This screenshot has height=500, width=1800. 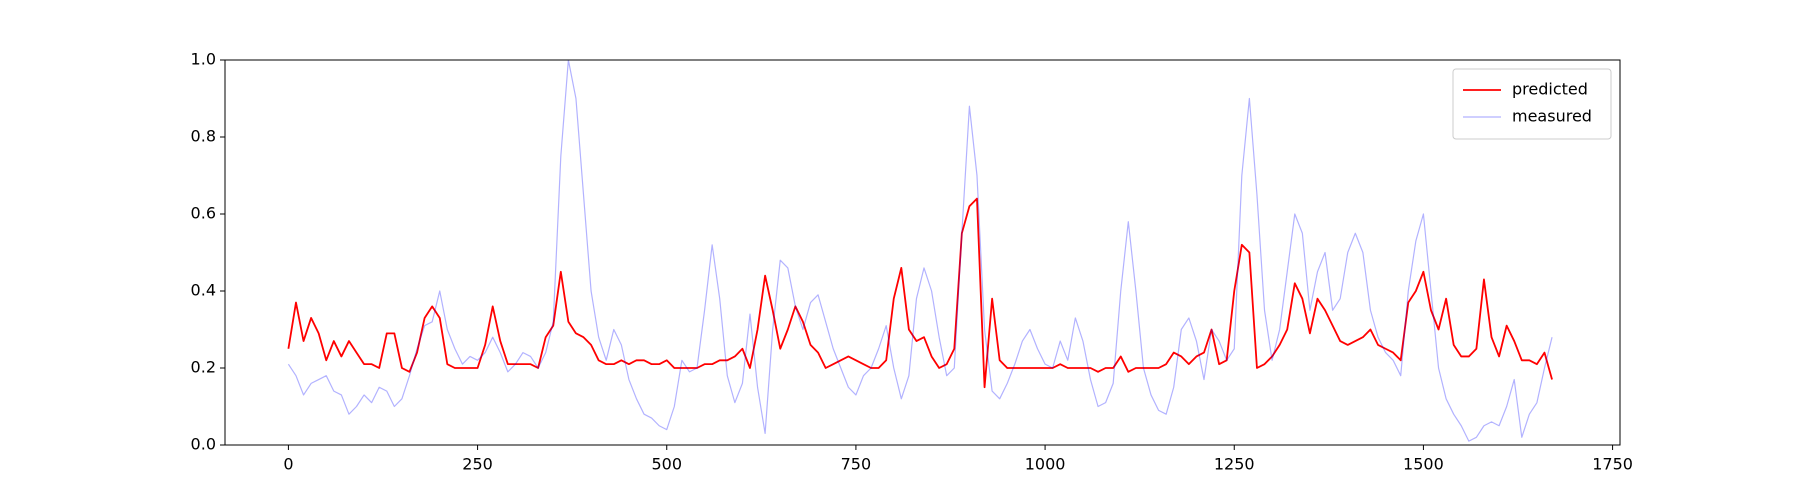 What do you see at coordinates (288, 464) in the screenshot?
I see `x-tick-label: 0` at bounding box center [288, 464].